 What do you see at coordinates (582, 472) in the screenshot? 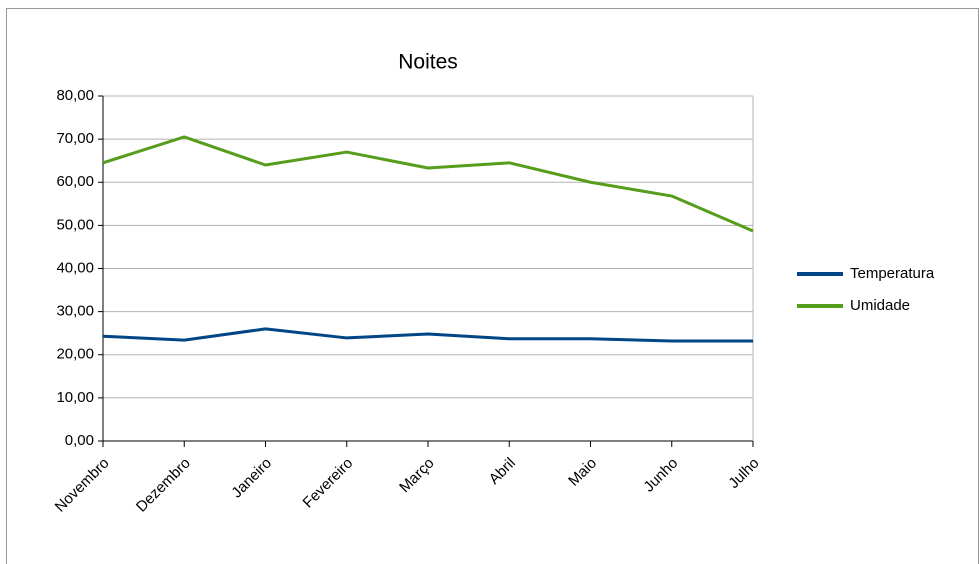
I see `x-tick-label: Maio` at bounding box center [582, 472].